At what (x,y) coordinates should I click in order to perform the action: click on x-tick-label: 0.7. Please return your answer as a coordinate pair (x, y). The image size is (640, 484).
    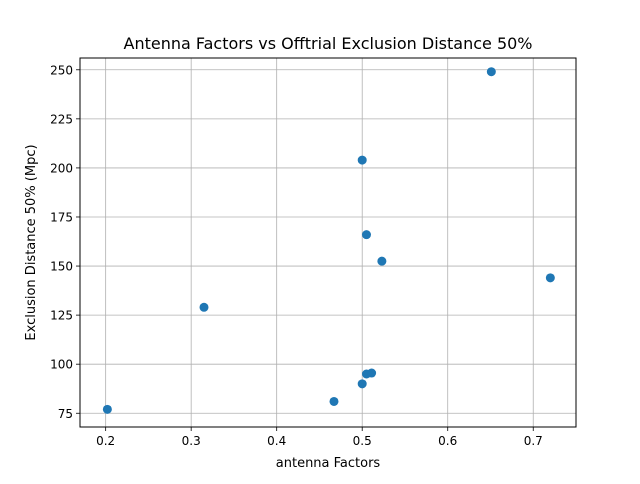
    Looking at the image, I should click on (533, 441).